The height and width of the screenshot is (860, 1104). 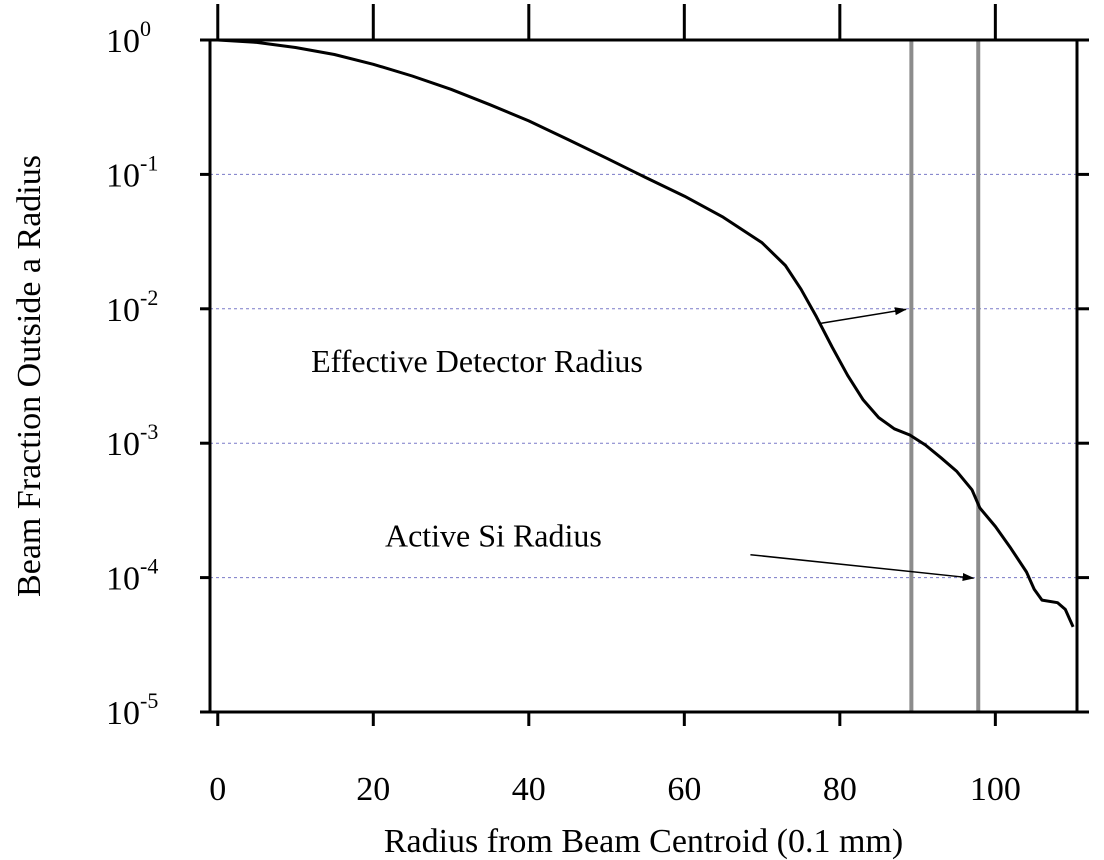 I want to click on x-tick-label: 80, so click(x=840, y=789).